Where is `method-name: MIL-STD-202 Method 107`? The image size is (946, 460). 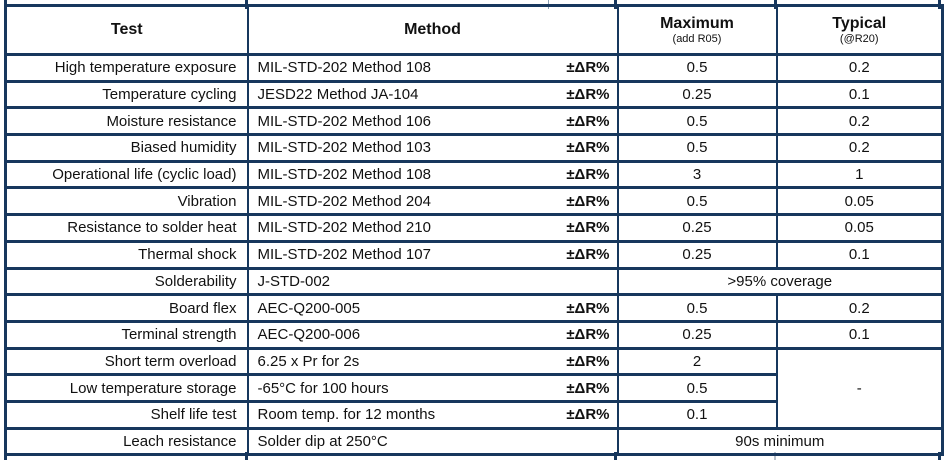 method-name: MIL-STD-202 Method 107 is located at coordinates (344, 255).